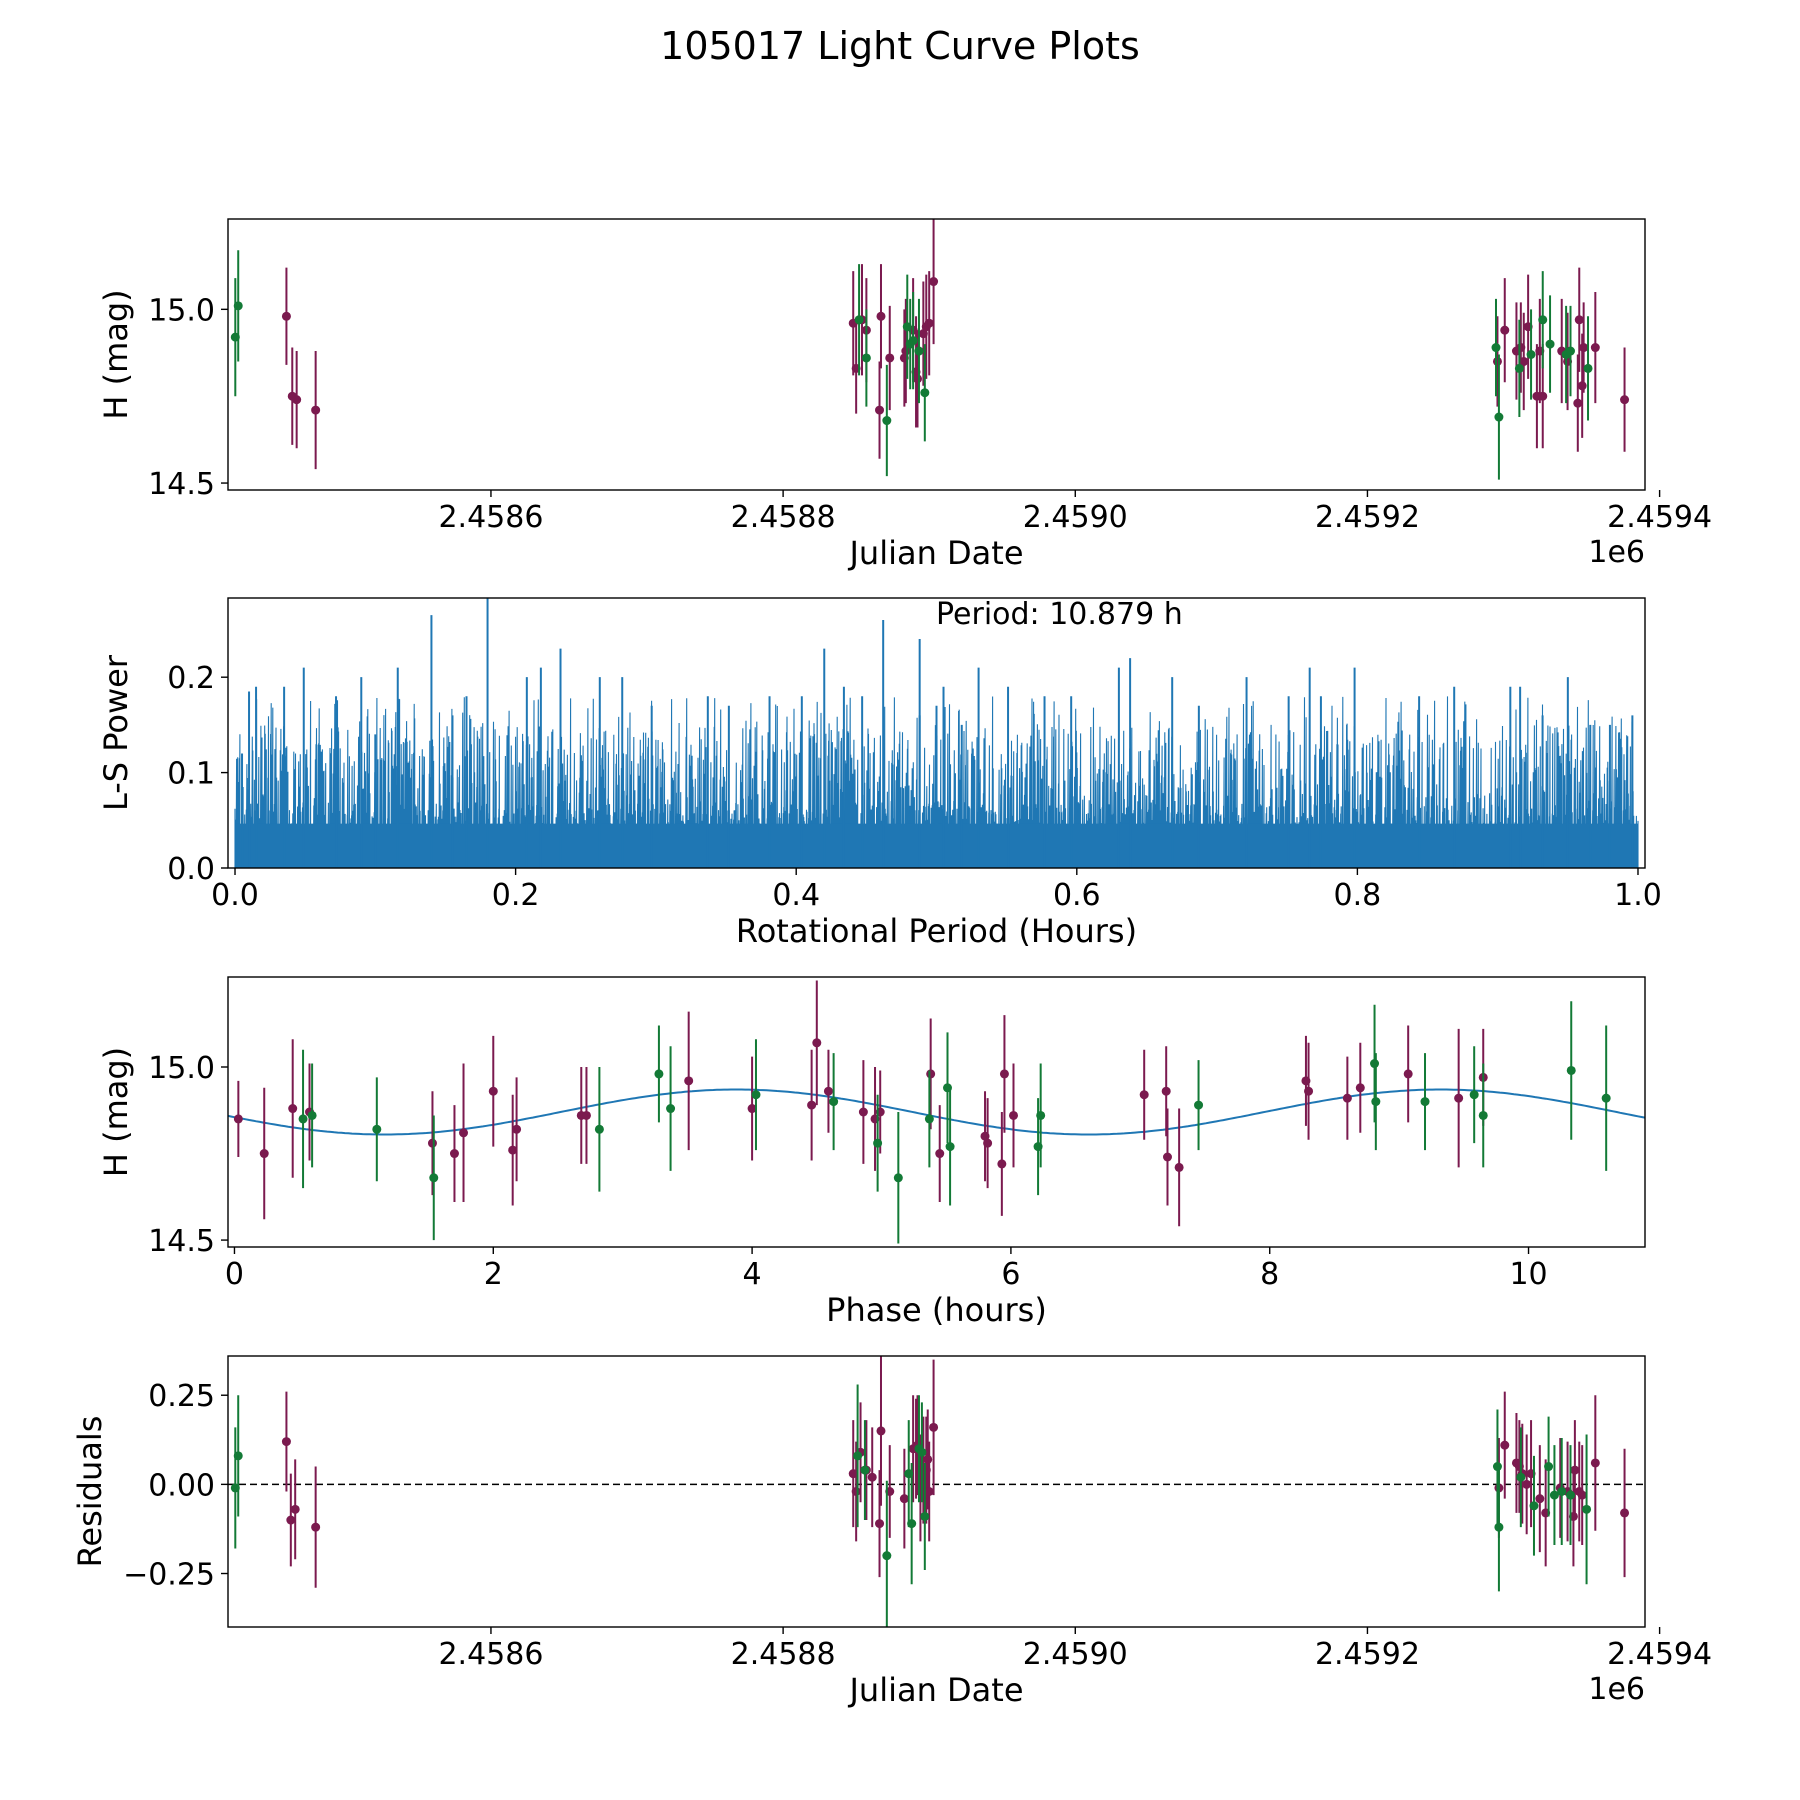 The width and height of the screenshot is (1800, 1800). What do you see at coordinates (181, 1485) in the screenshot?
I see `y-tick-label: 0.00` at bounding box center [181, 1485].